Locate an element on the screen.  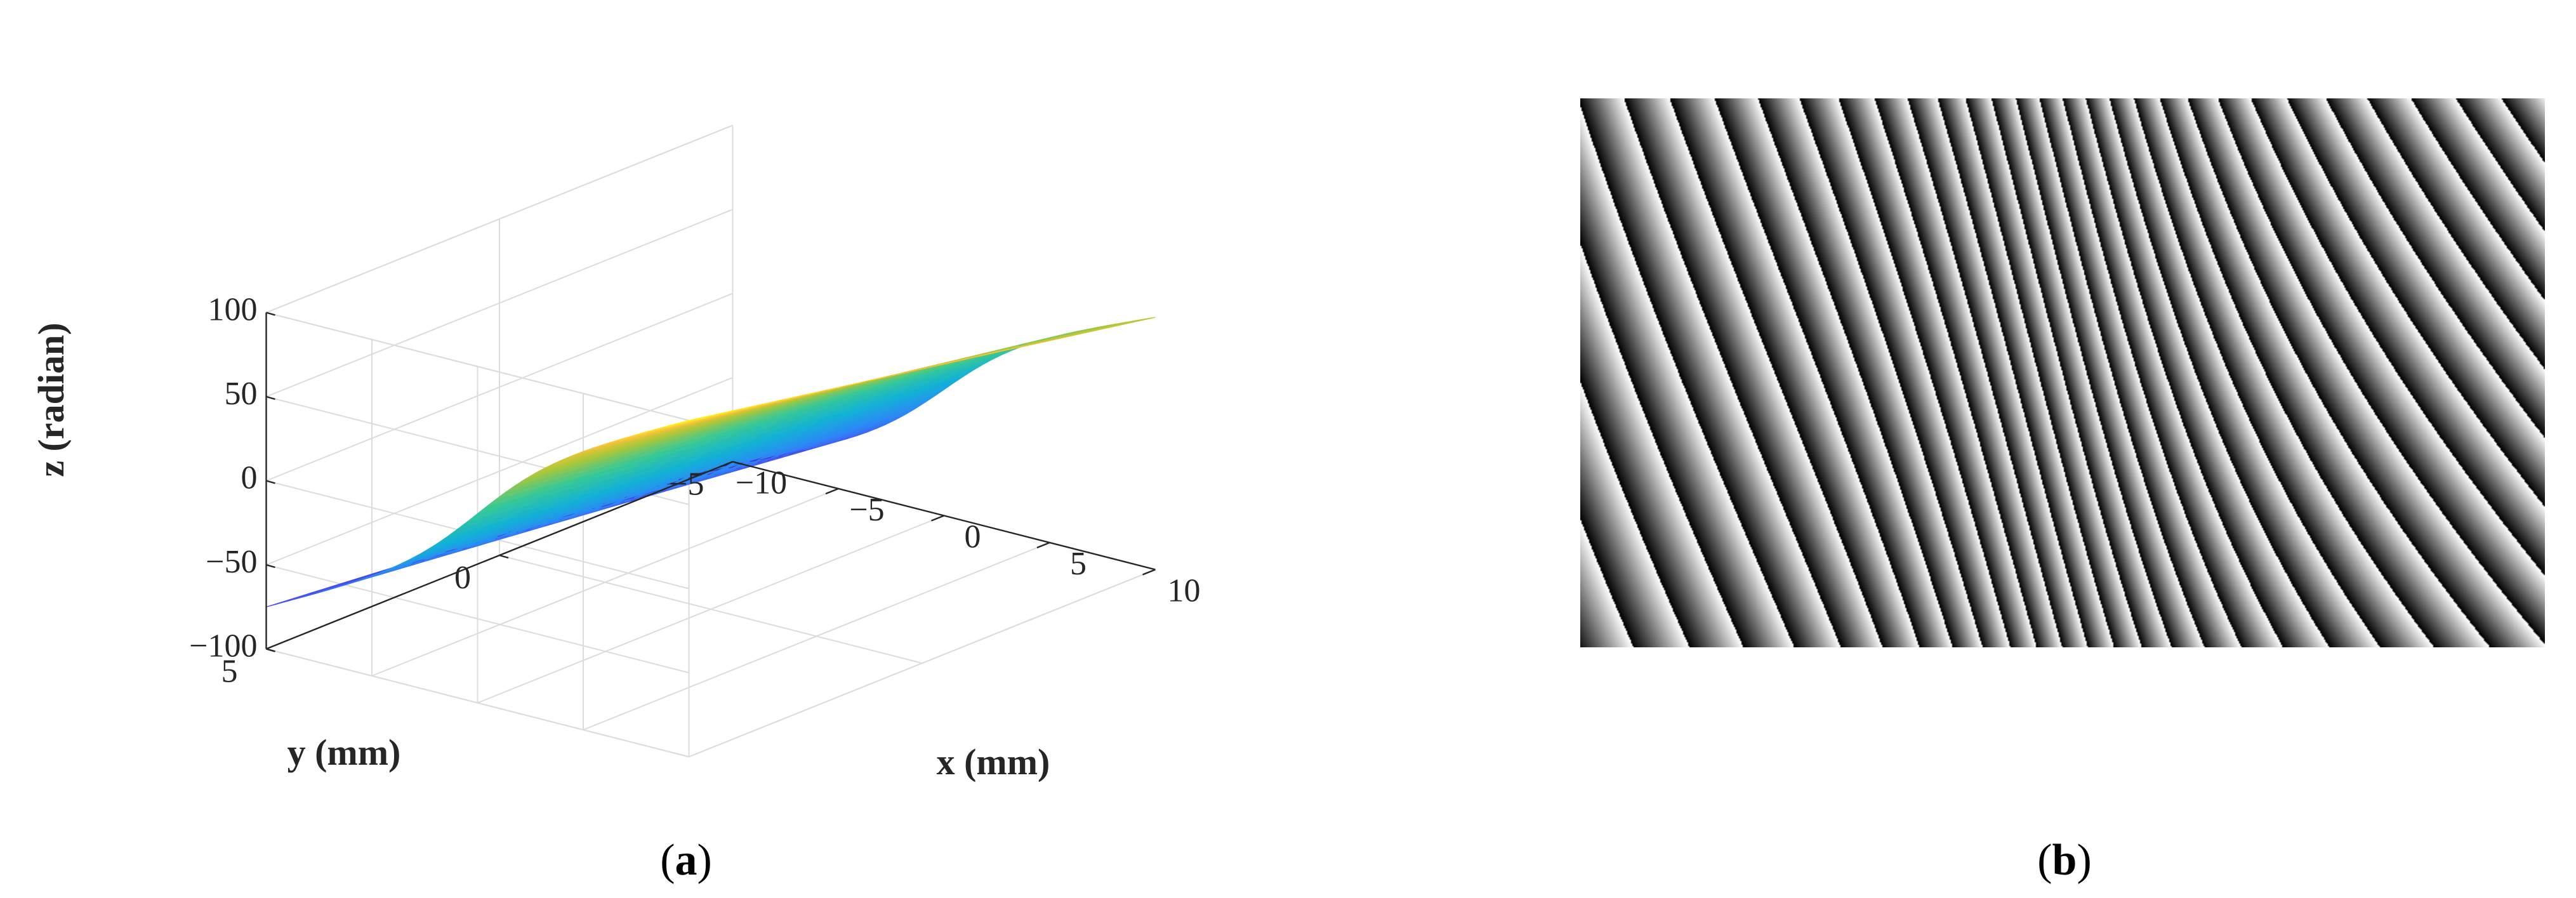
caption-a-letter: a is located at coordinates (686, 860).